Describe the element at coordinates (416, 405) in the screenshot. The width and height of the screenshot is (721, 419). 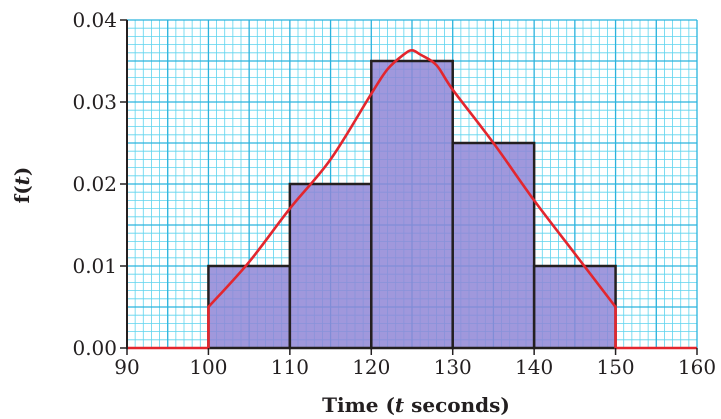
I see `x-axis-title: Time (t seconds)` at that location.